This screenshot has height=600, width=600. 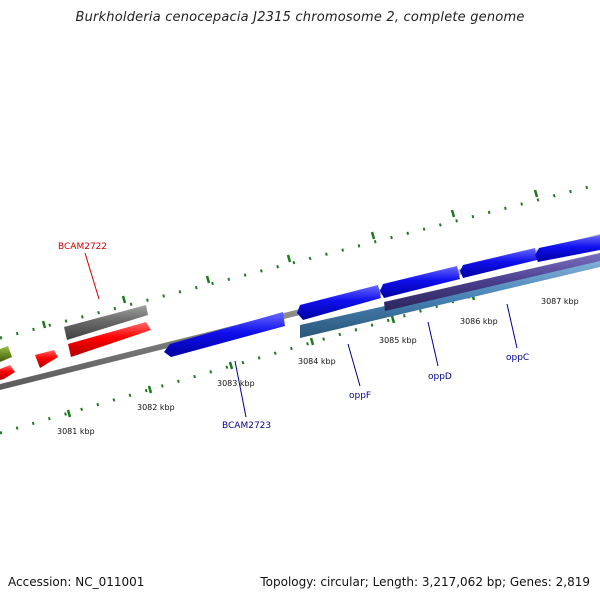 What do you see at coordinates (82, 247) in the screenshot?
I see `gene-label-bcam2722: BCAM2722` at bounding box center [82, 247].